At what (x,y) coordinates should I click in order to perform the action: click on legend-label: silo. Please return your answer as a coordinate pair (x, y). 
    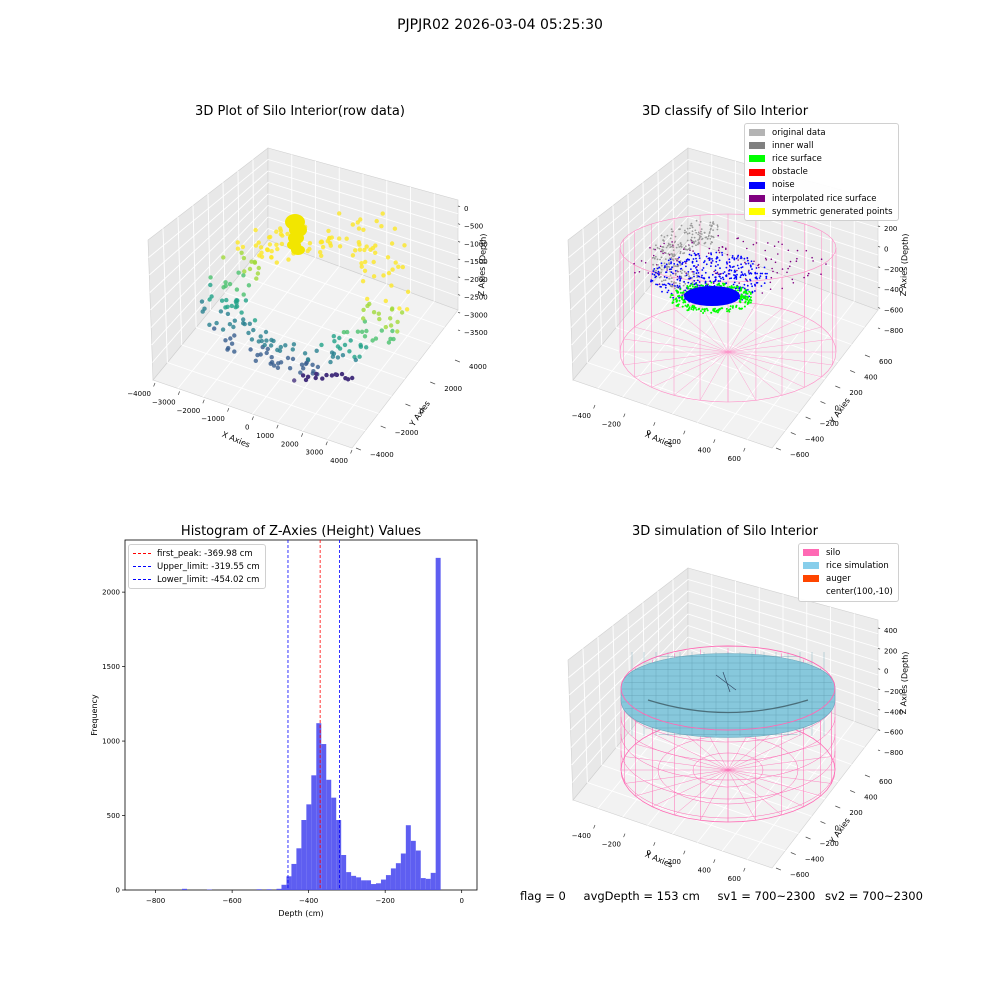
    Looking at the image, I should click on (833, 552).